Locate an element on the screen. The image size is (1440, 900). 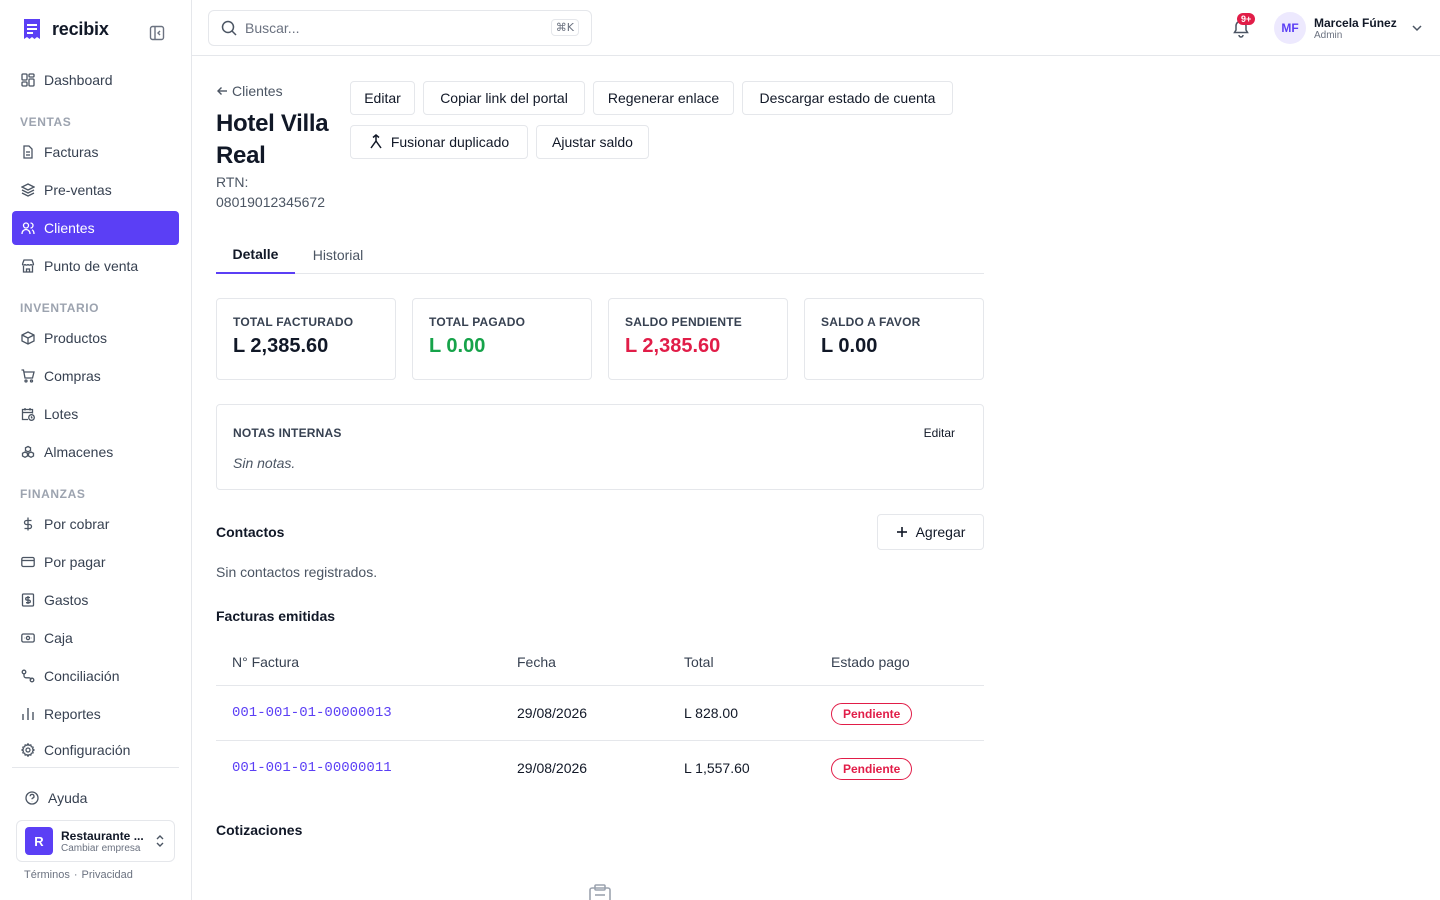
collapse-sidebar-button is located at coordinates (157, 33).